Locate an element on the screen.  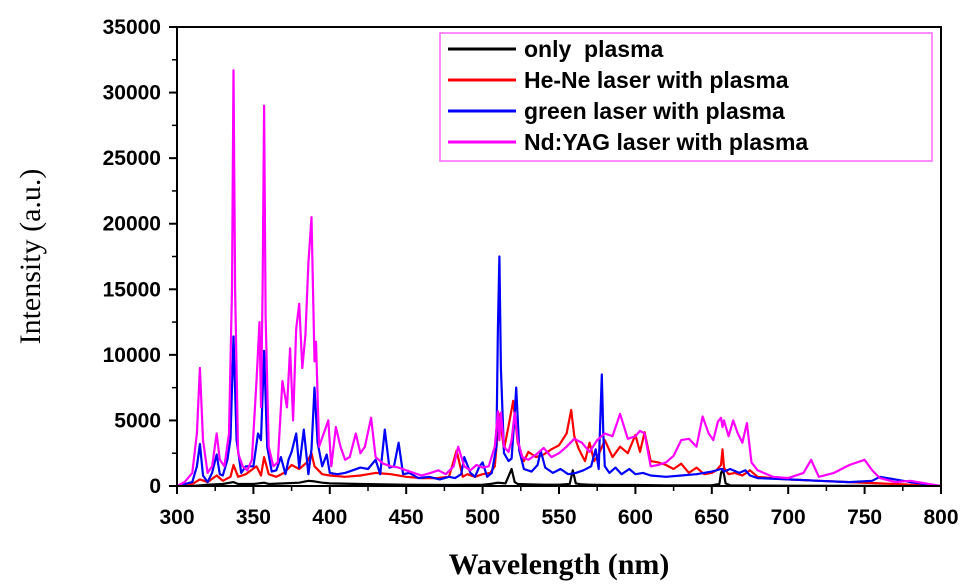
legend-label-3: green laser with plasma is located at coordinates (654, 111).